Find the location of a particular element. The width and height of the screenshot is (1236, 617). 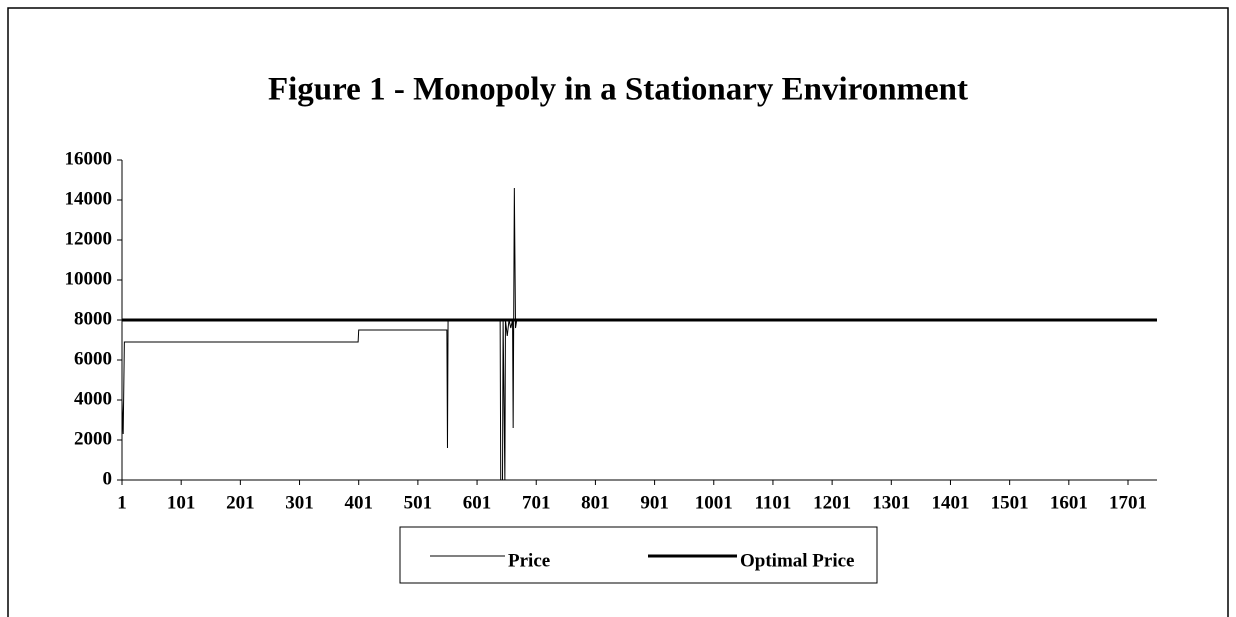

x-tick-label: 1201 is located at coordinates (832, 502).